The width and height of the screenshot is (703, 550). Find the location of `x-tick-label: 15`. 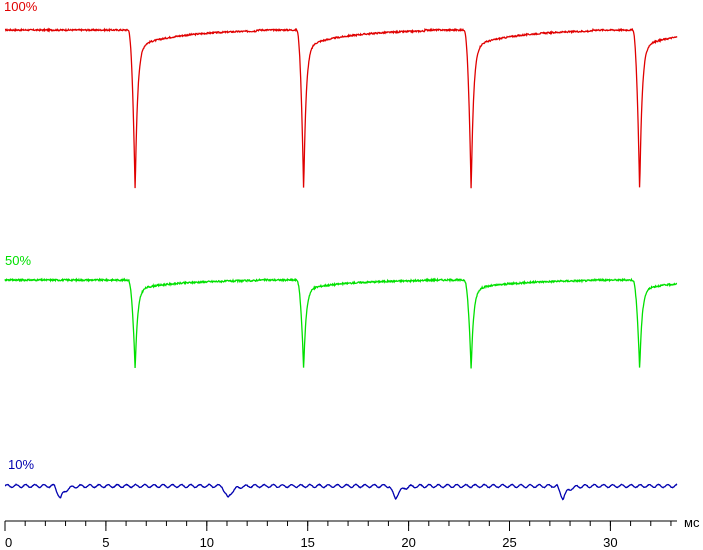

x-tick-label: 15 is located at coordinates (307, 542).